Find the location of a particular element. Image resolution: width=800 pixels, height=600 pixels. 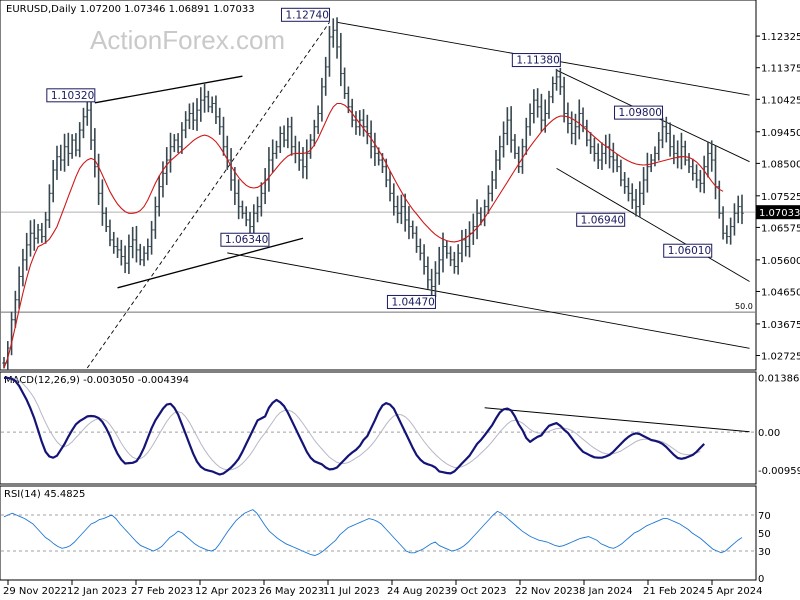

price-annotation-label: 1.10320 is located at coordinates (72, 96).